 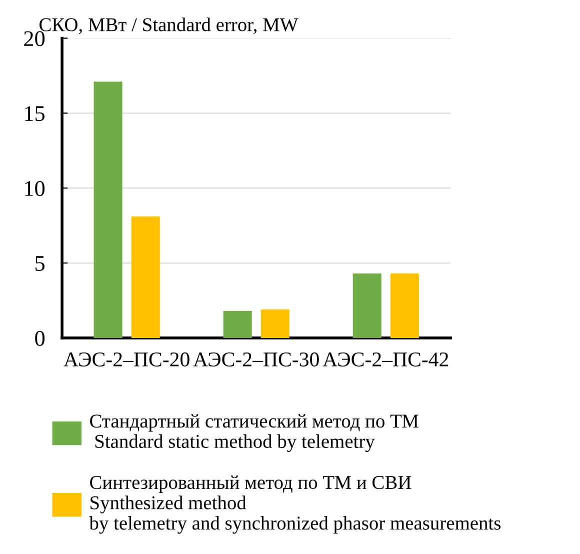 I want to click on legend-label: Стандартный статический метод по ТМ Standard static method by telemetry, so click(x=254, y=433).